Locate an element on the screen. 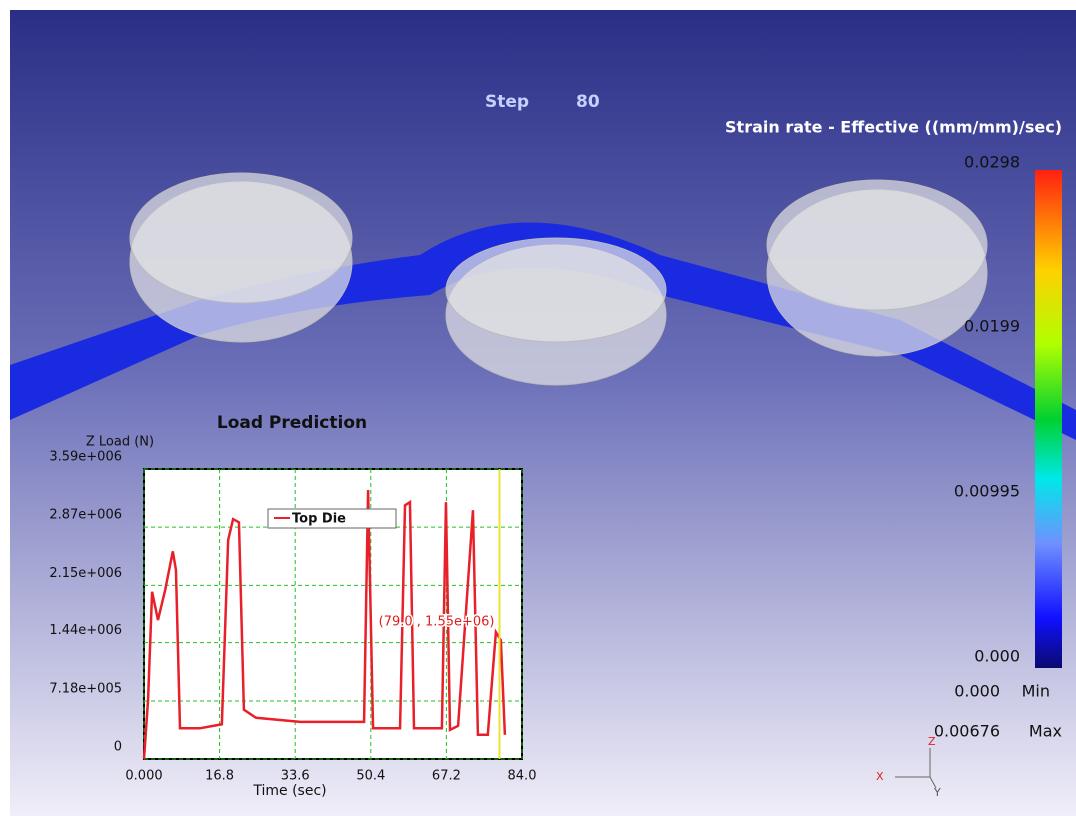 This screenshot has width=1076, height=816. max-value: 0.00676 is located at coordinates (967, 731).